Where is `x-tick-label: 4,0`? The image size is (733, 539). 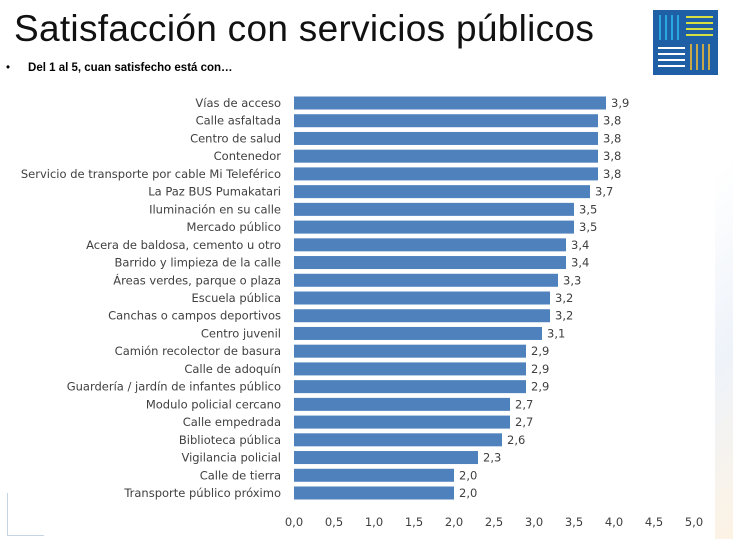 x-tick-label: 4,0 is located at coordinates (614, 522).